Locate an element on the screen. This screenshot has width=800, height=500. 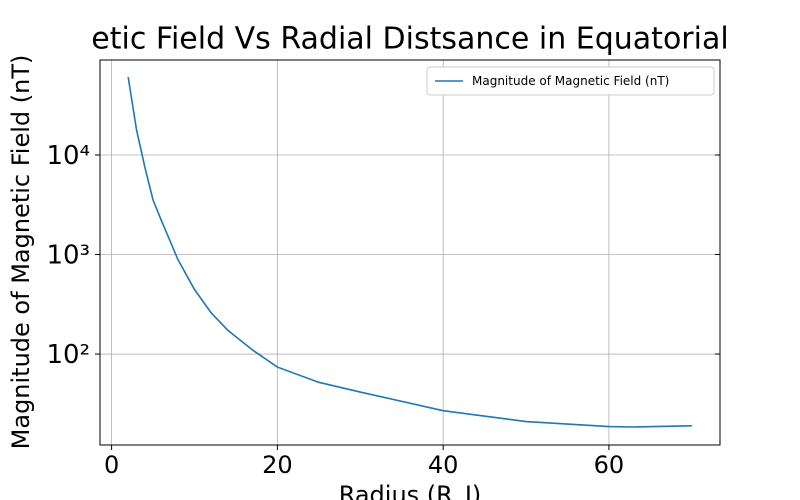
x-axis-label: Radius (R_J) is located at coordinates (410, 490).